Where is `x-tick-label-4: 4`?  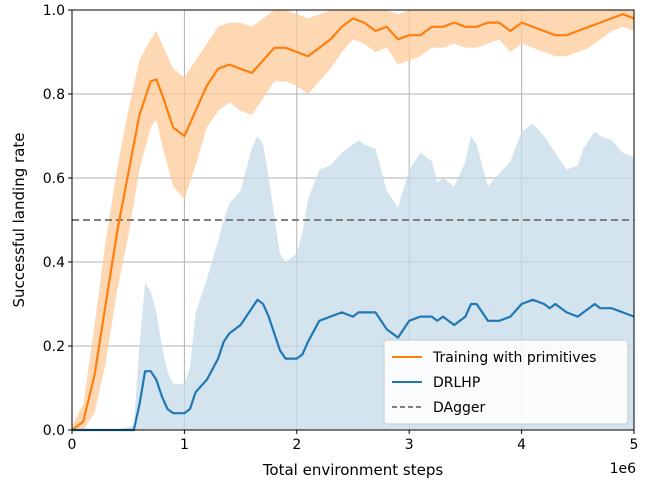
x-tick-label-4: 4 is located at coordinates (521, 445).